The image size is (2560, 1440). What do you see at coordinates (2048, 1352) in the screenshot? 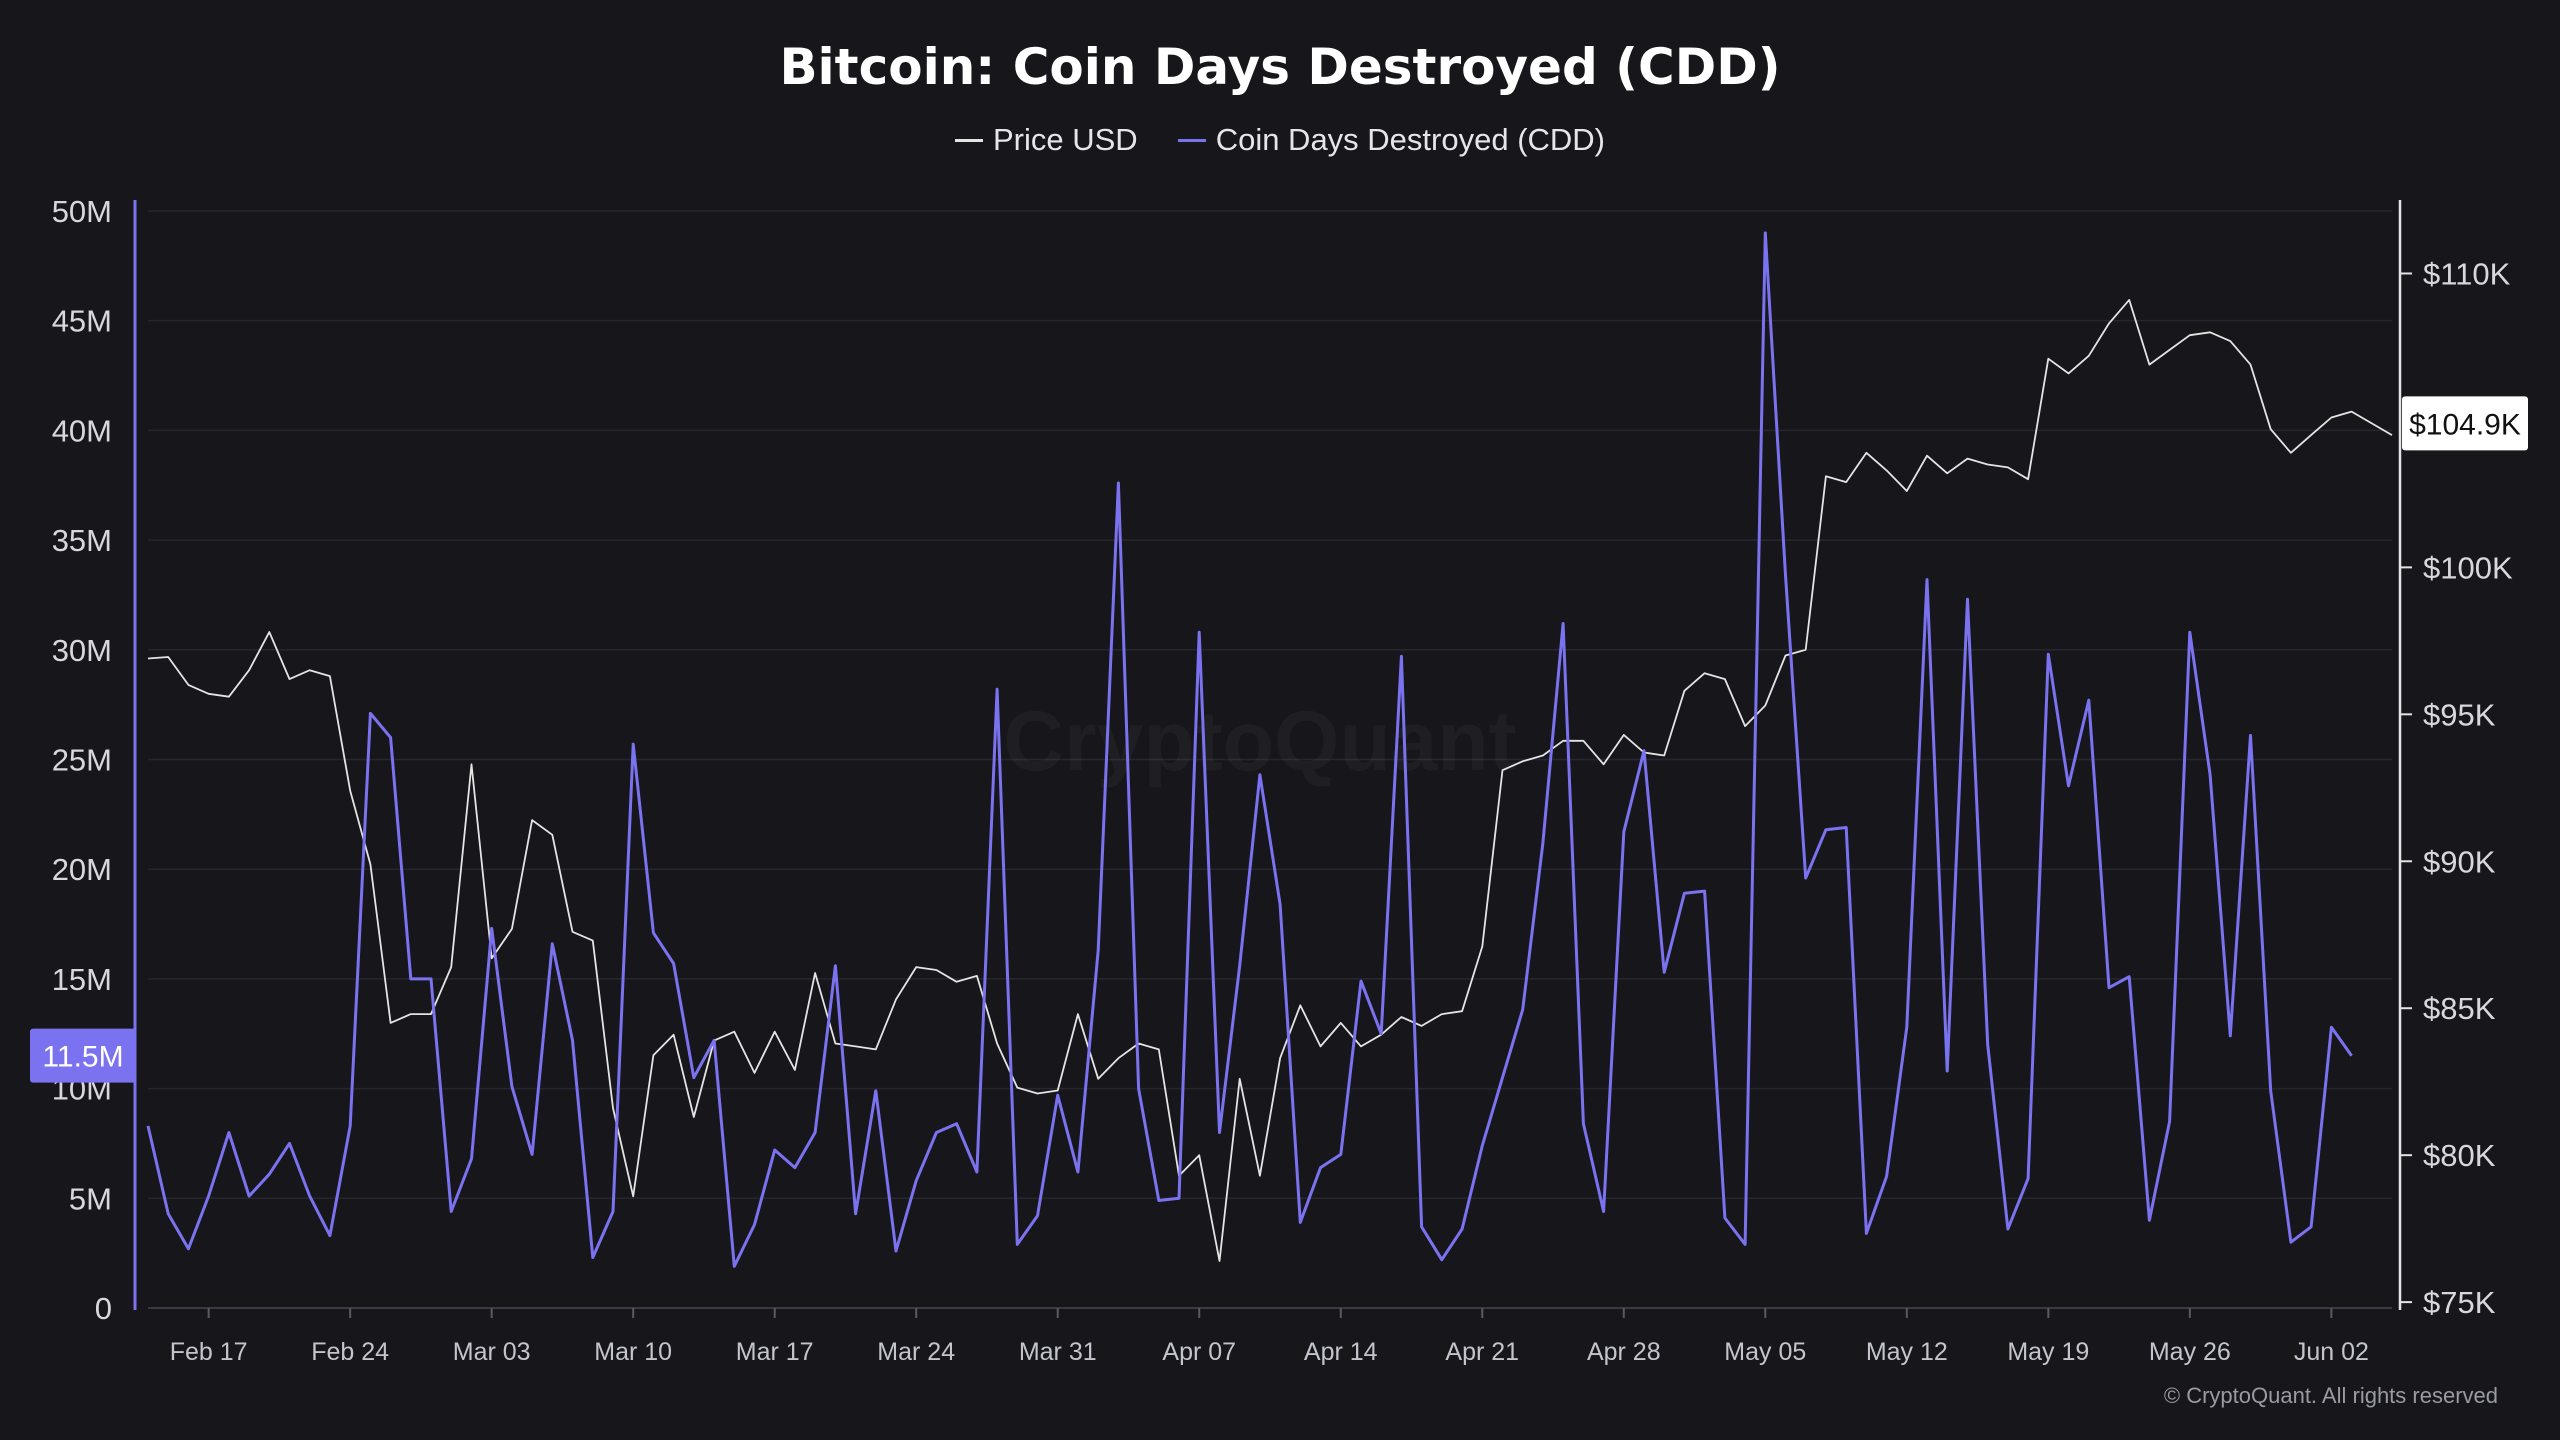
I see `x-tick-label: May 19` at bounding box center [2048, 1352].